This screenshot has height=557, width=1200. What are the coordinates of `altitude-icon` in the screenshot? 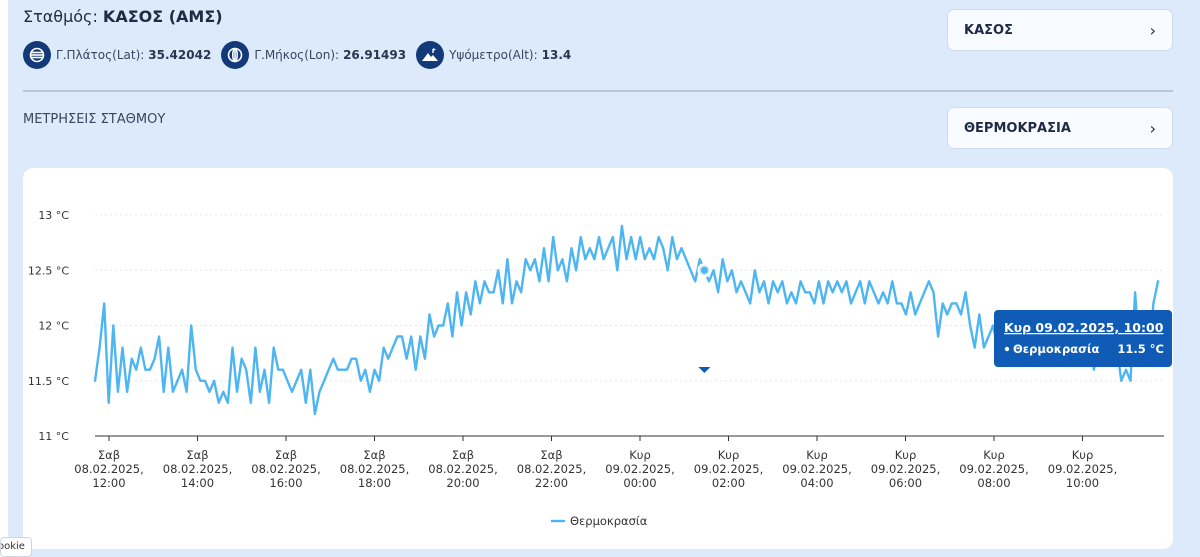 It's located at (430, 55).